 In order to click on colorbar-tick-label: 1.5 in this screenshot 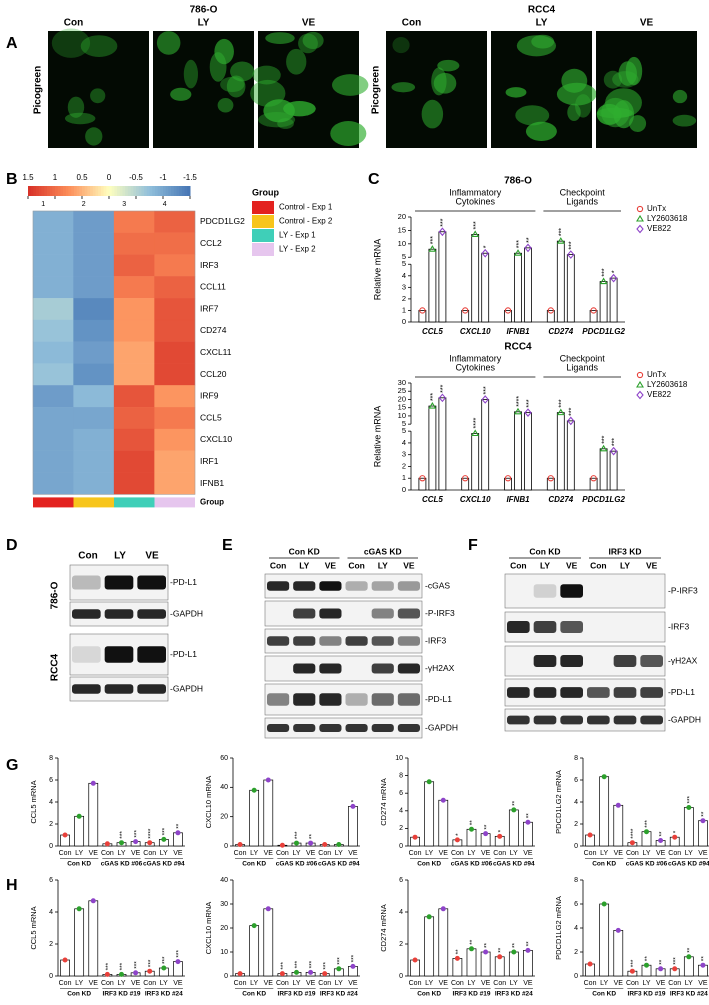, I will do `click(28, 177)`.